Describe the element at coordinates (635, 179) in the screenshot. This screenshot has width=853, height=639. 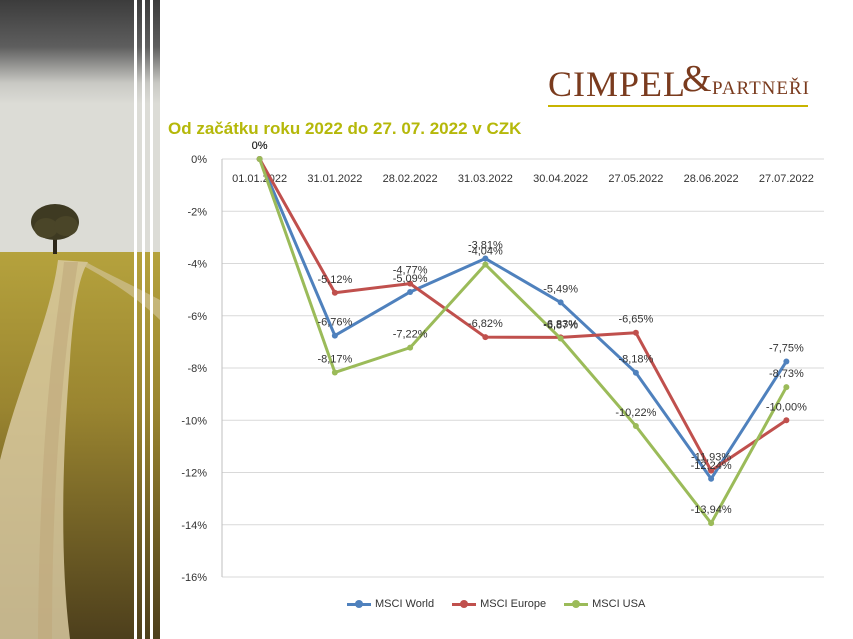
I see `x-tick-label: 27.05.2022` at that location.